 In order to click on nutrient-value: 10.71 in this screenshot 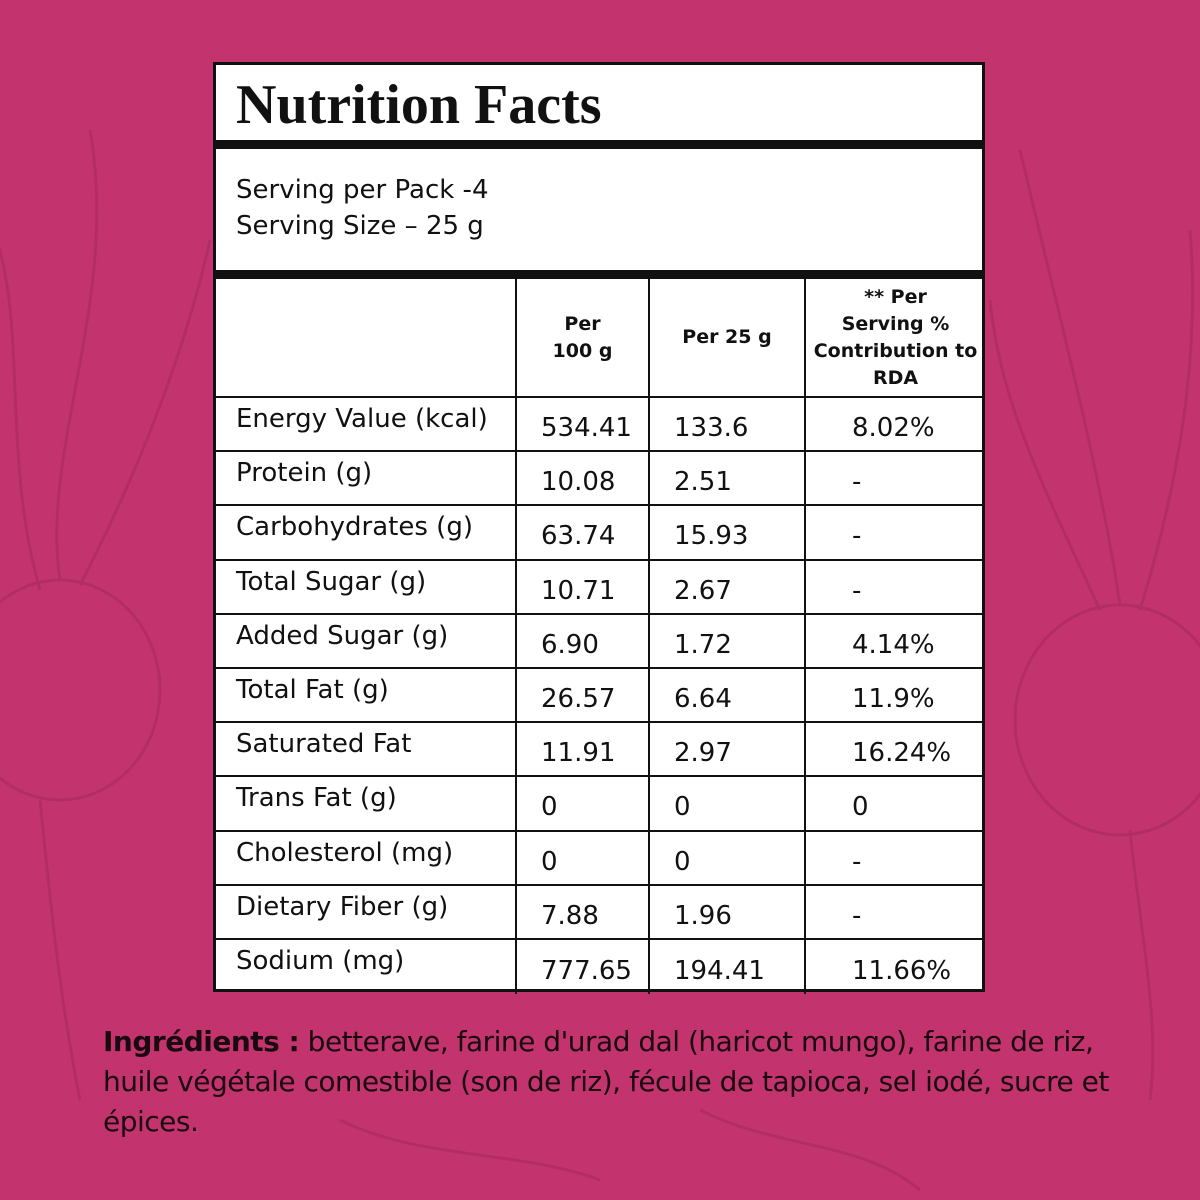, I will do `click(583, 587)`.